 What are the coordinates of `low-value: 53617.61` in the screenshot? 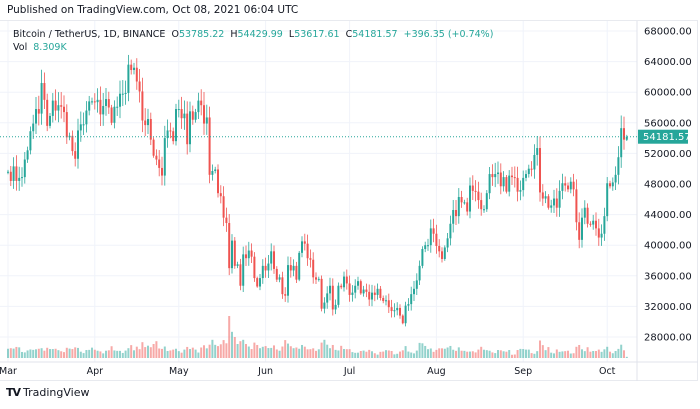 It's located at (317, 34).